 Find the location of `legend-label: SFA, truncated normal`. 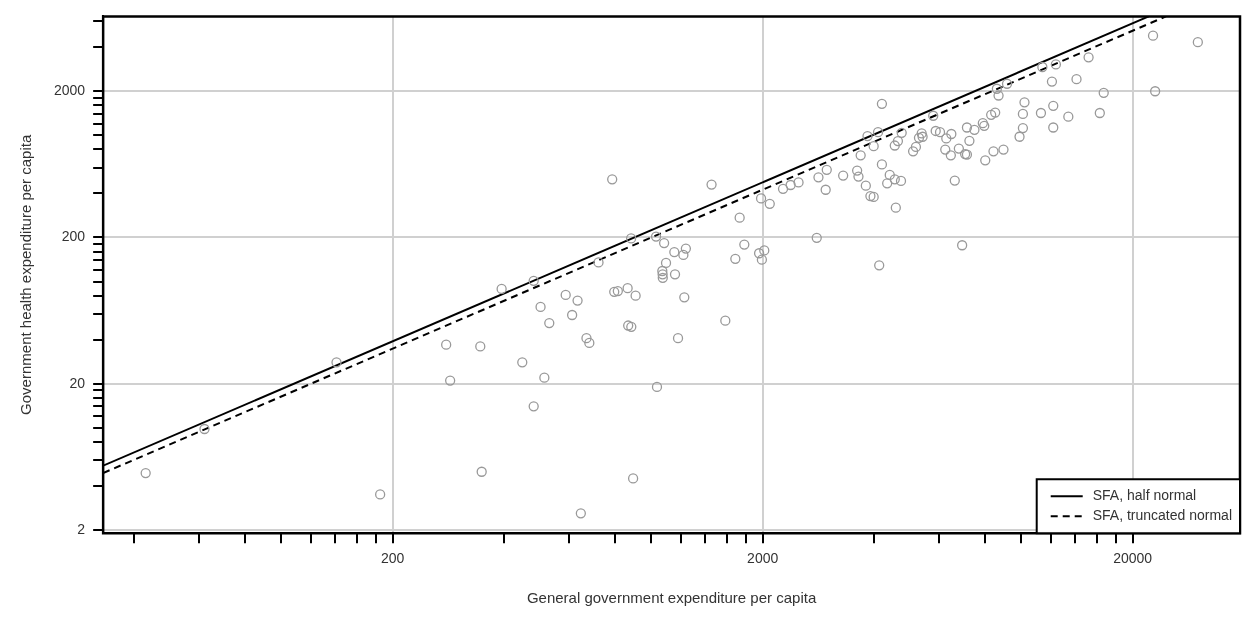

legend-label: SFA, truncated normal is located at coordinates (1162, 515).